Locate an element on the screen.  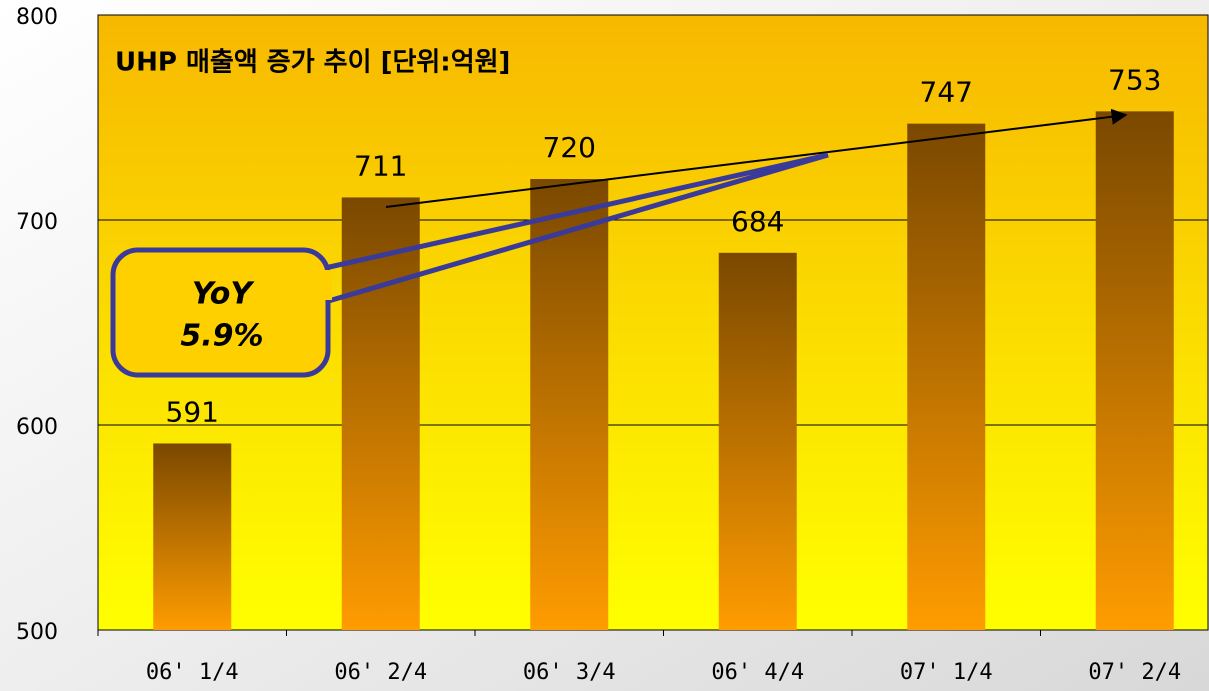
y-tick-label: 800 is located at coordinates (37, 17).